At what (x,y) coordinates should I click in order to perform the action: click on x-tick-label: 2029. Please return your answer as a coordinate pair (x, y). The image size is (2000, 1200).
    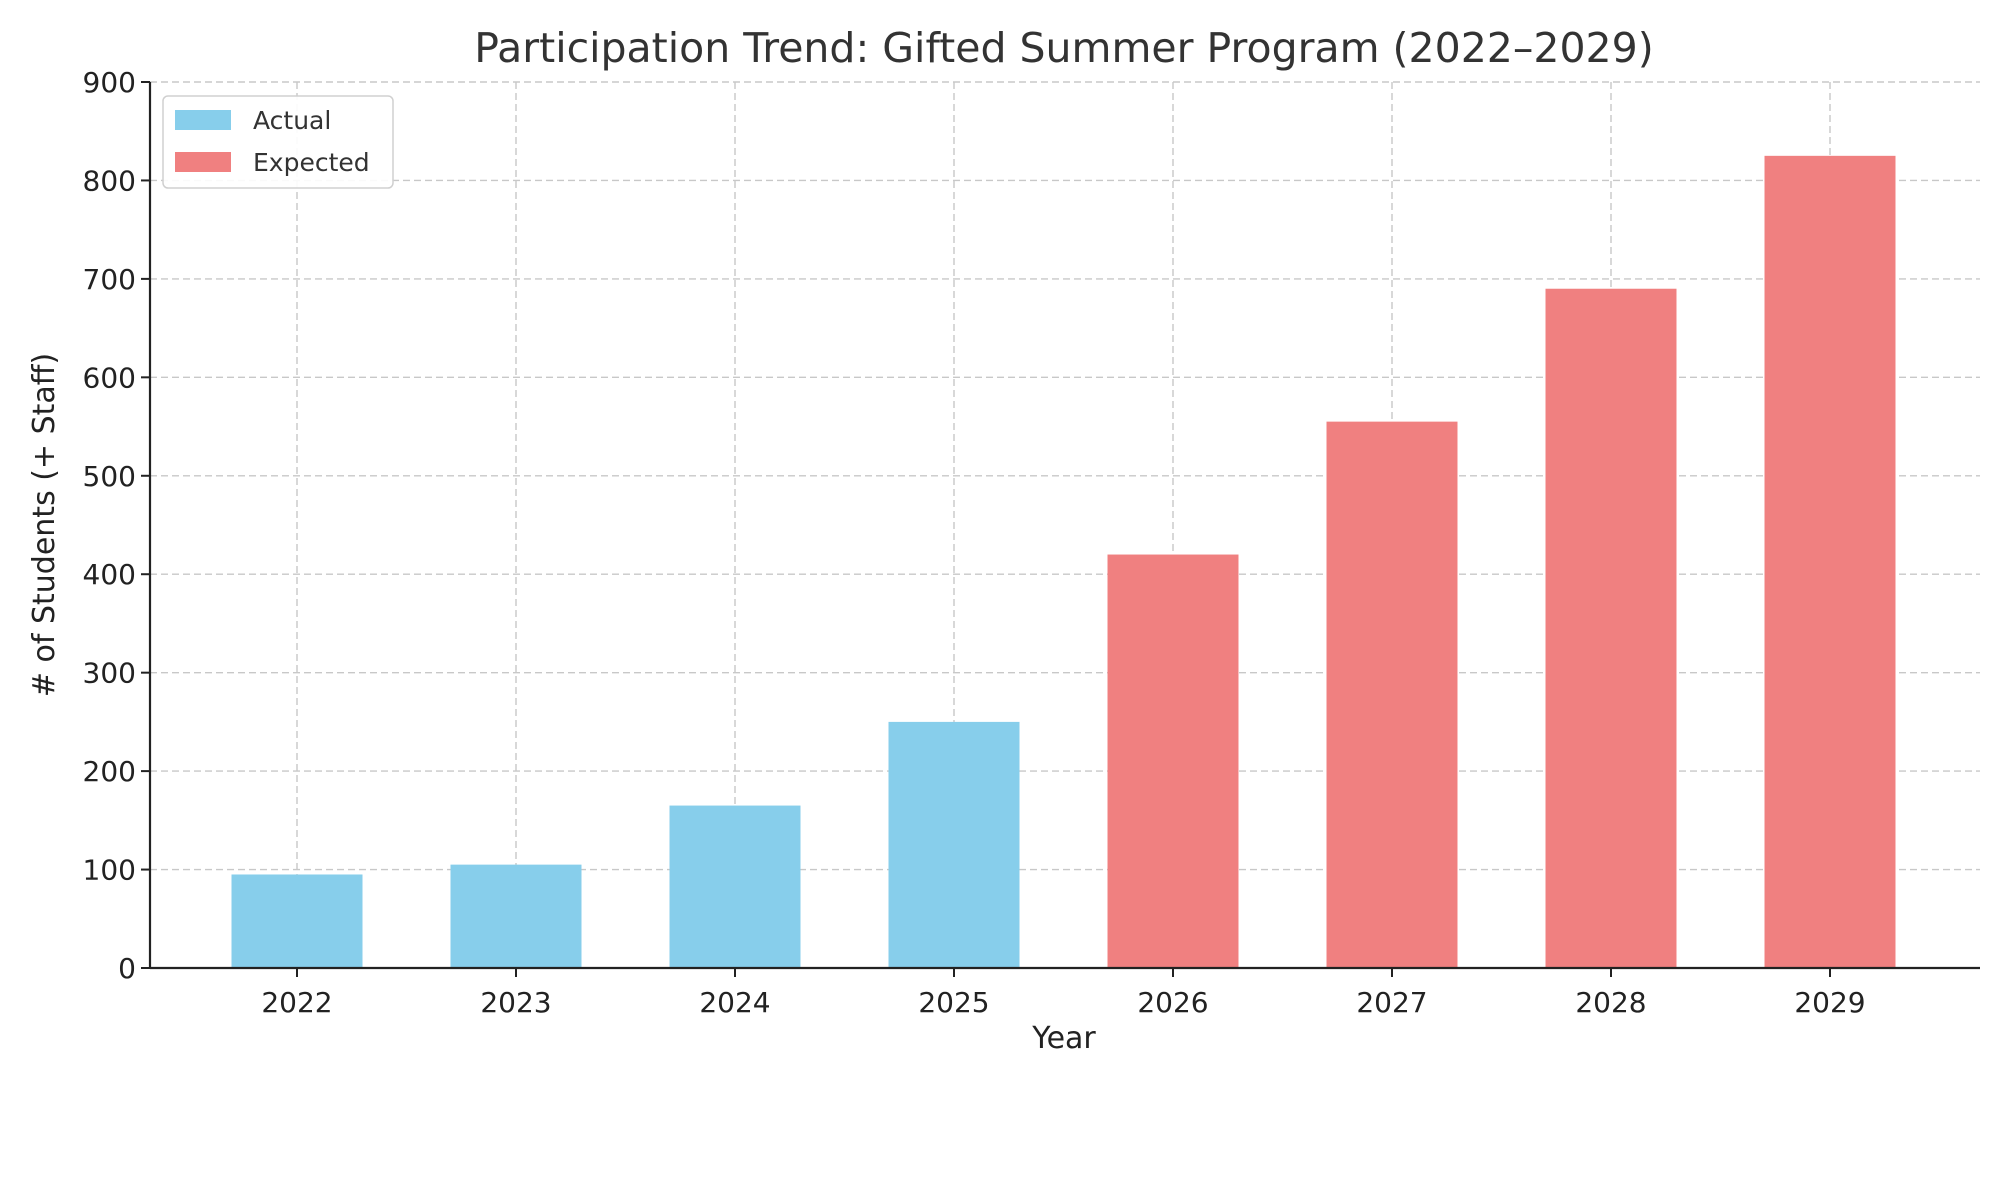
    Looking at the image, I should click on (1829, 1002).